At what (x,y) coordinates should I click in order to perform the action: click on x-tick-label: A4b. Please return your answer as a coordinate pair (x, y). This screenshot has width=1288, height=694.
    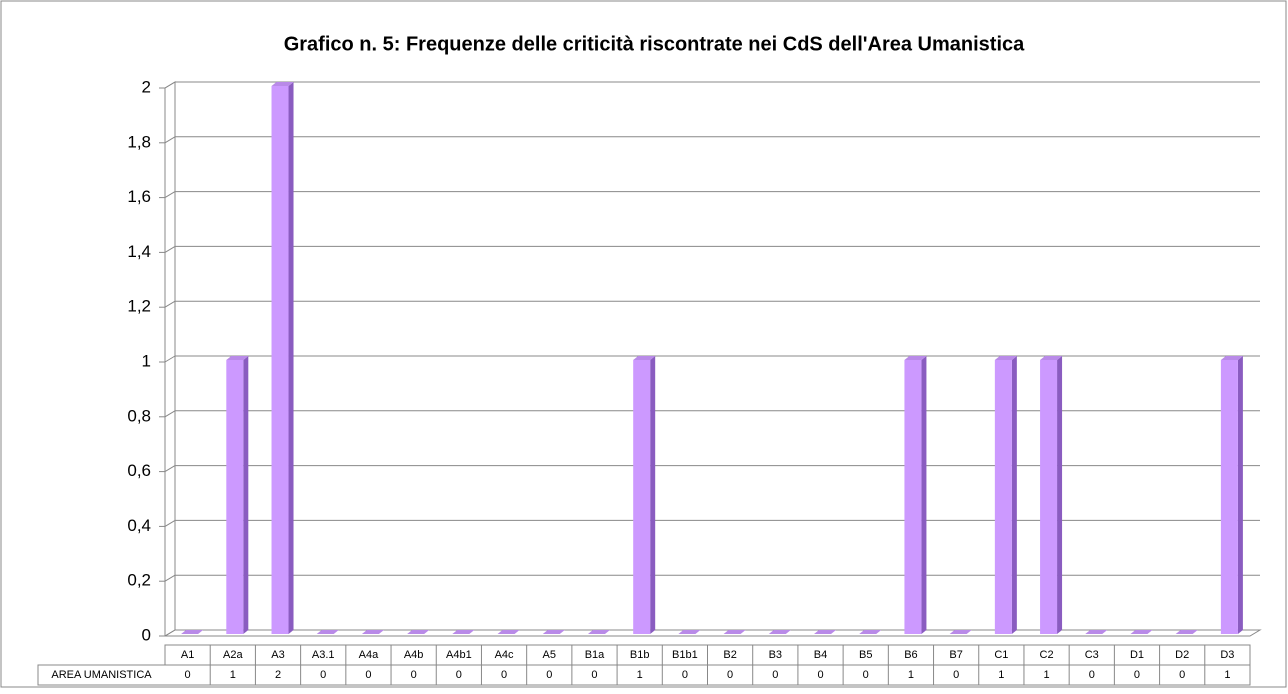
    Looking at the image, I should click on (414, 655).